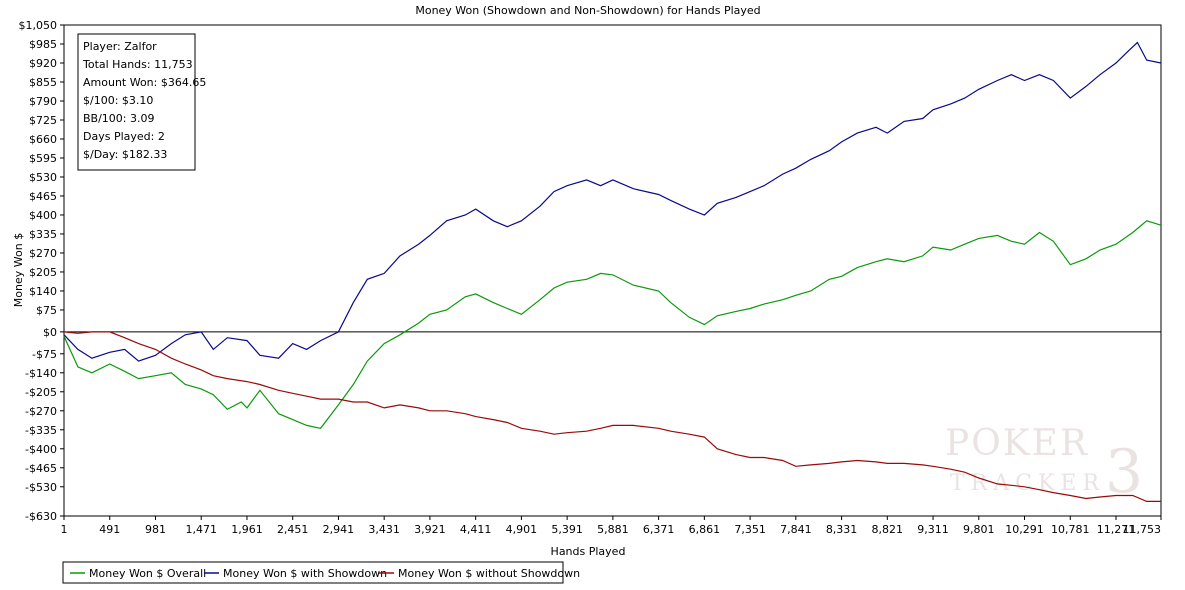 The image size is (1185, 590). What do you see at coordinates (522, 529) in the screenshot?
I see `x-tick-label: 4,901` at bounding box center [522, 529].